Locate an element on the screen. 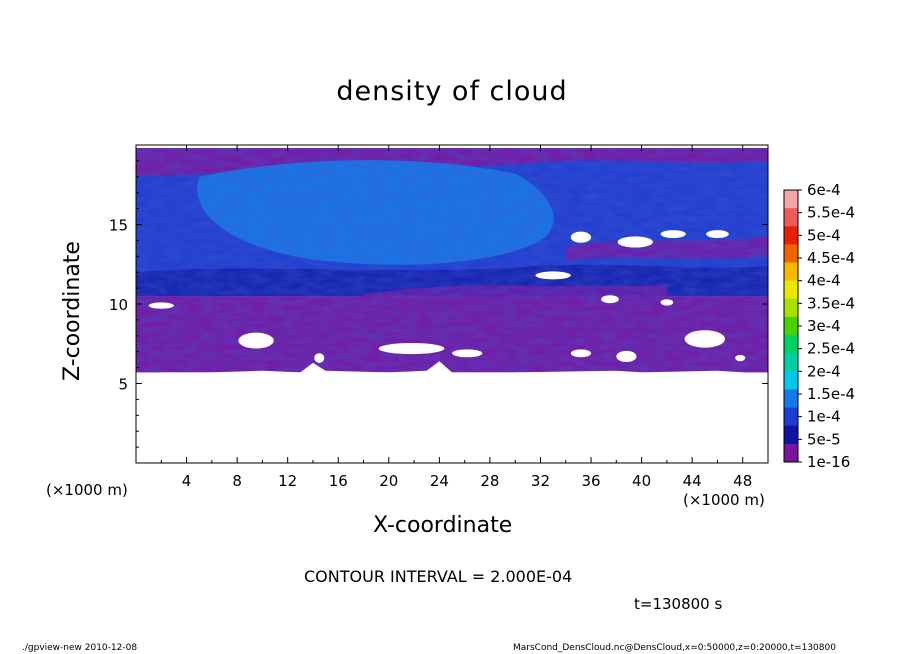 The height and width of the screenshot is (654, 904). x-tick-label: 24 is located at coordinates (439, 481).